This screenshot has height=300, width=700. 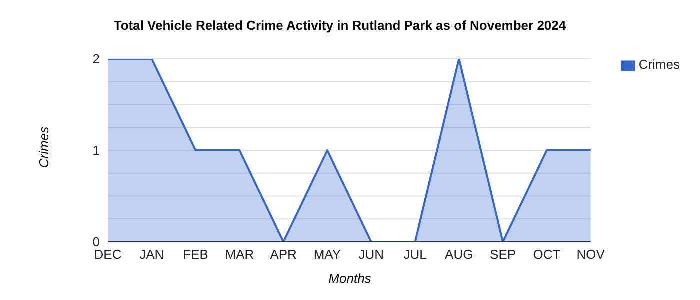 I want to click on x-tick-label: NOV, so click(x=591, y=254).